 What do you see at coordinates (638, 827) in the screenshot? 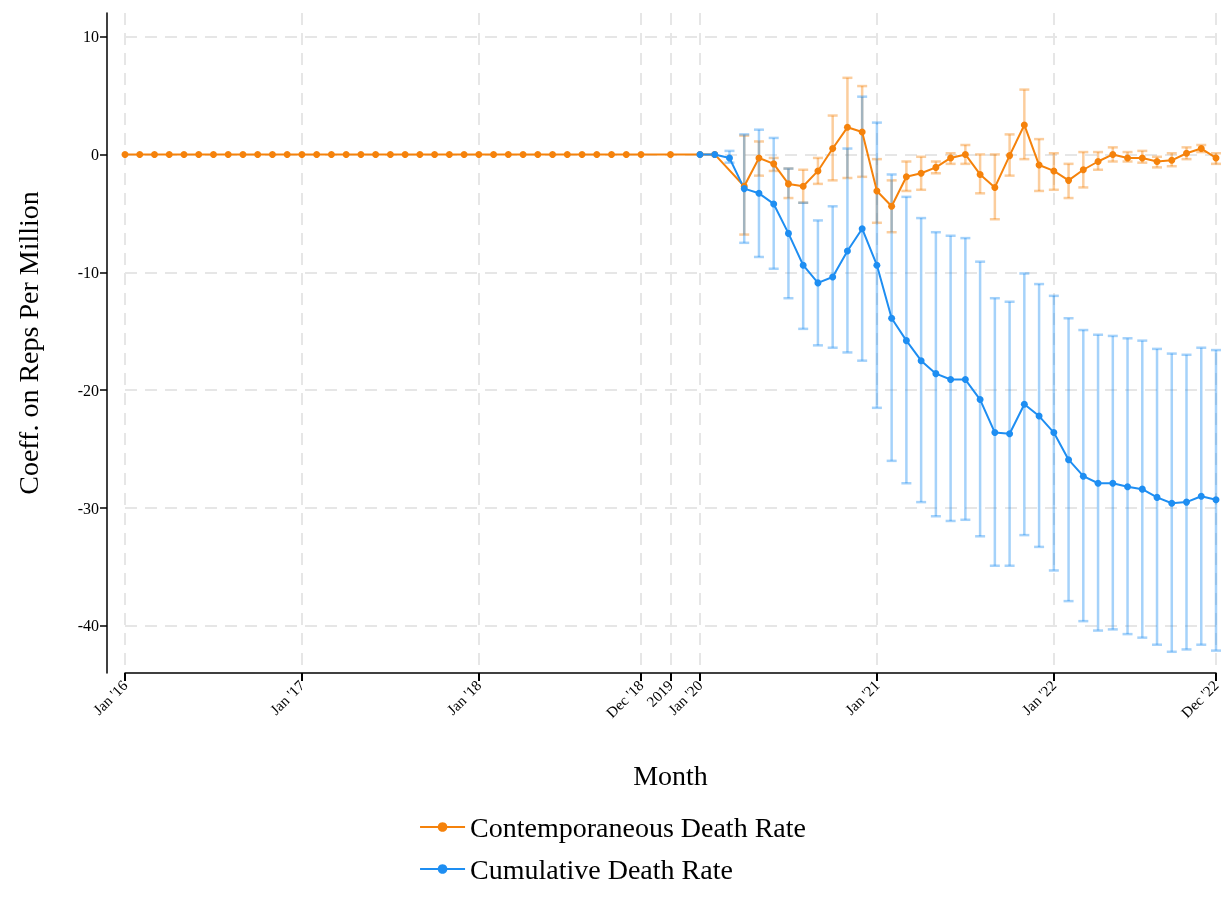
I see `legend-label: Contemporaneous Death Rate` at bounding box center [638, 827].